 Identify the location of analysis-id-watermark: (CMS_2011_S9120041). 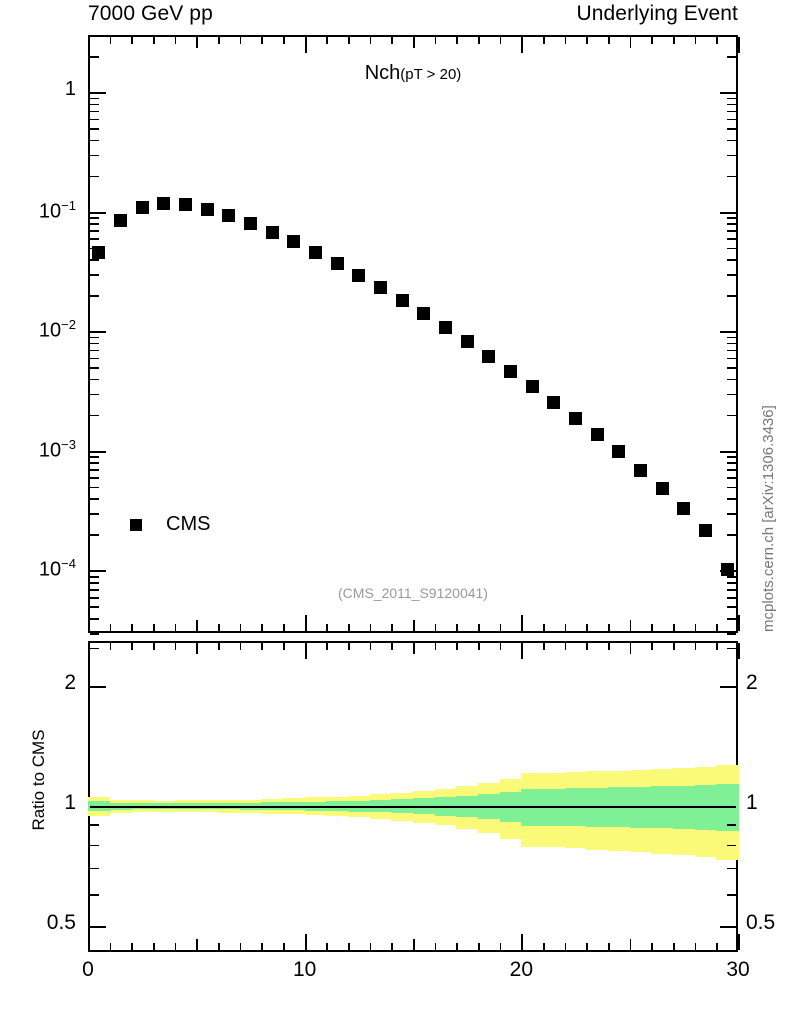
(413, 593).